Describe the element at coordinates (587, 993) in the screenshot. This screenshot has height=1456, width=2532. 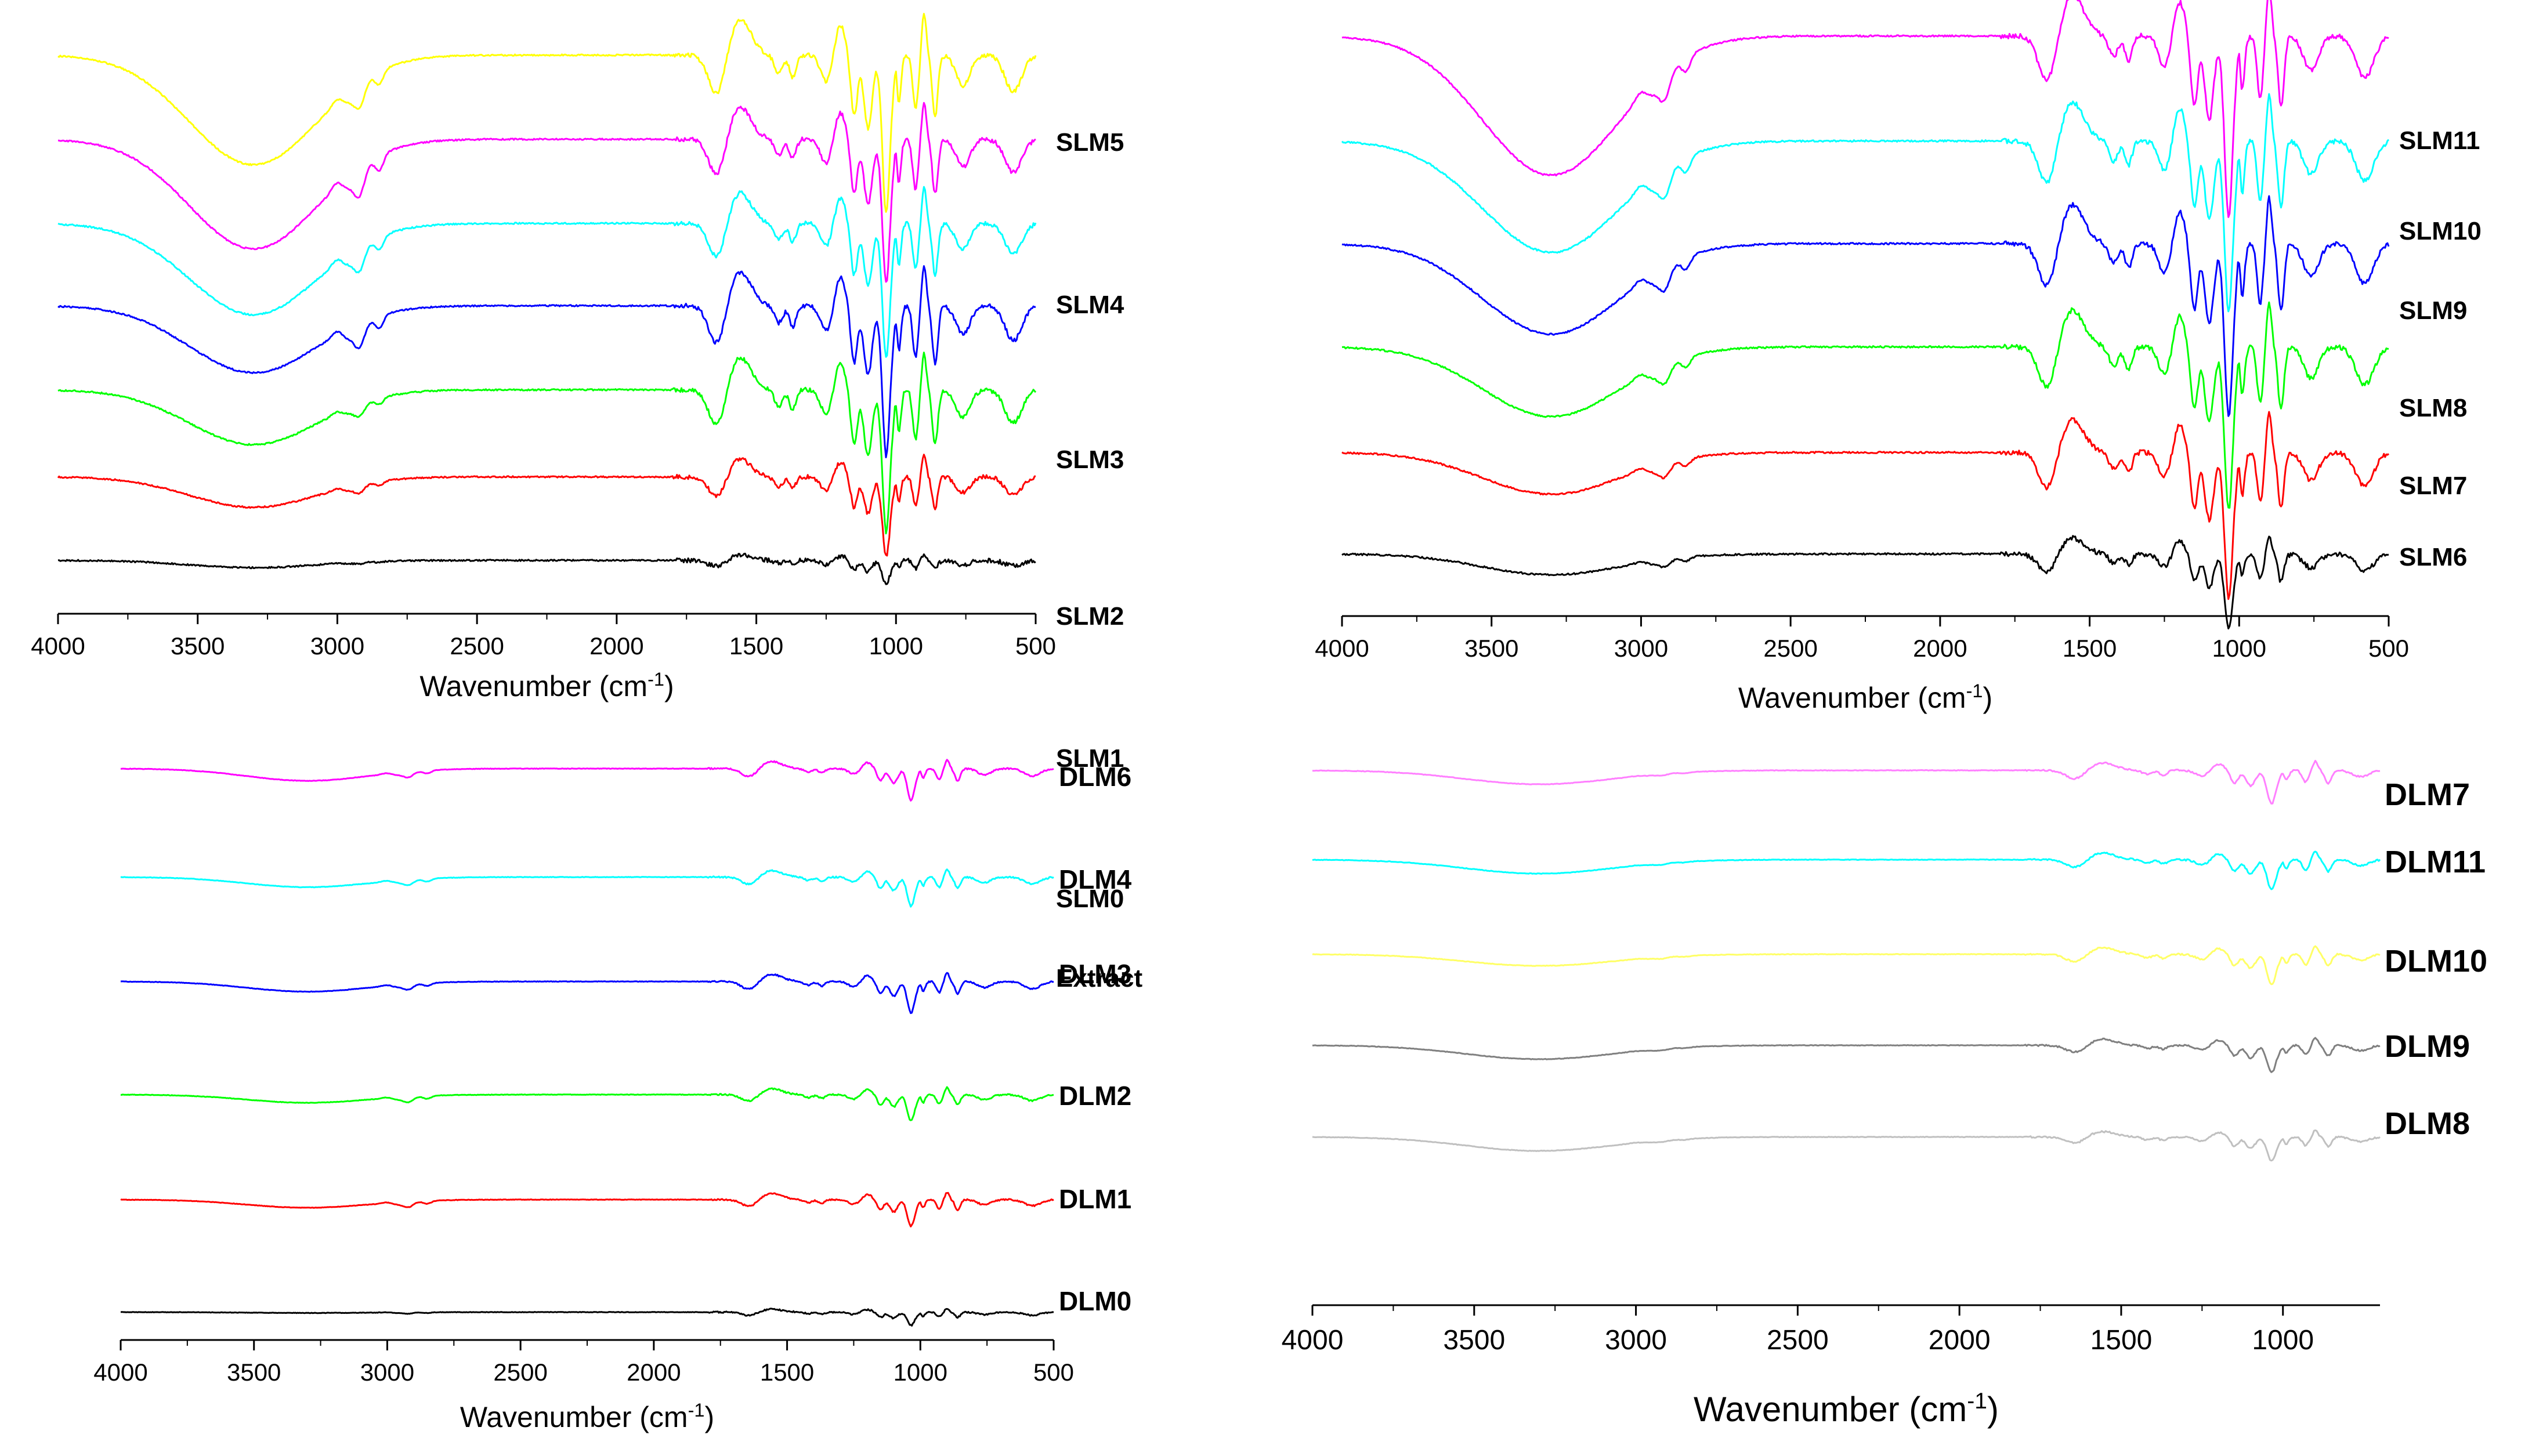
I see `series-line-dlm3` at that location.